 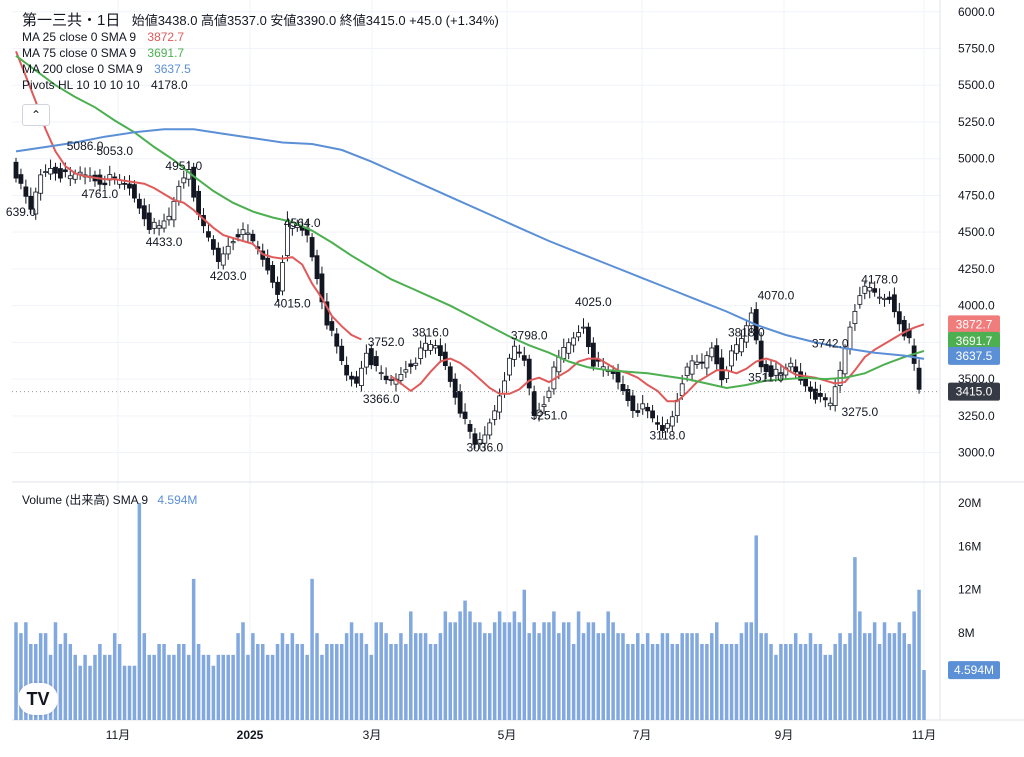 I want to click on collapse-legend-button: ⌃, so click(x=36, y=115).